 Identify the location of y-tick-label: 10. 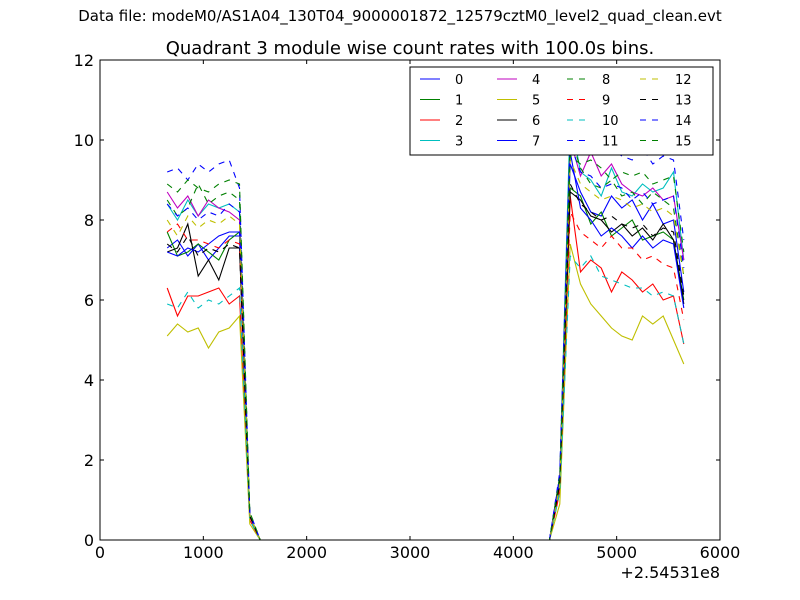
(84, 140).